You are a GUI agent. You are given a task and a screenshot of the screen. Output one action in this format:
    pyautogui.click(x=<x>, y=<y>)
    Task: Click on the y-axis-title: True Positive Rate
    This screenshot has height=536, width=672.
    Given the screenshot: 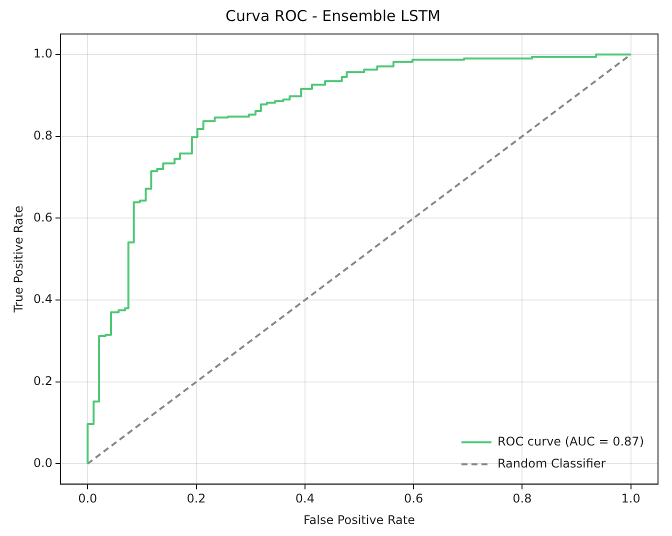 What is the action you would take?
    pyautogui.click(x=18, y=260)
    